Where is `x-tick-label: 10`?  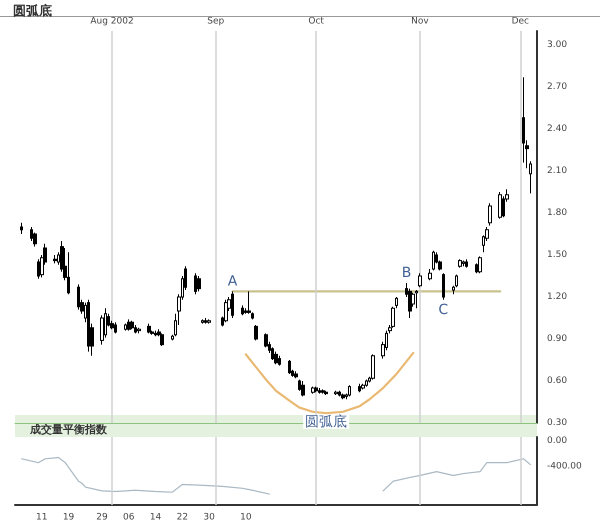 x-tick-label: 10 is located at coordinates (246, 517).